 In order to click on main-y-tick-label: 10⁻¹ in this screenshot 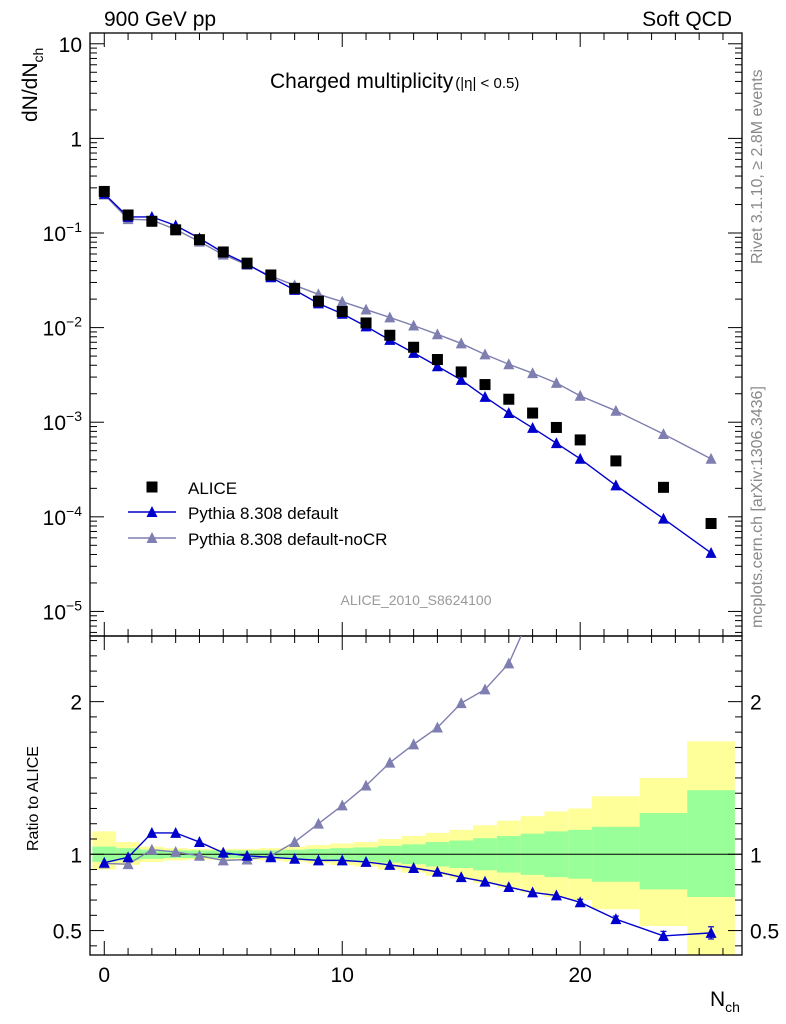, I will do `click(63, 232)`.